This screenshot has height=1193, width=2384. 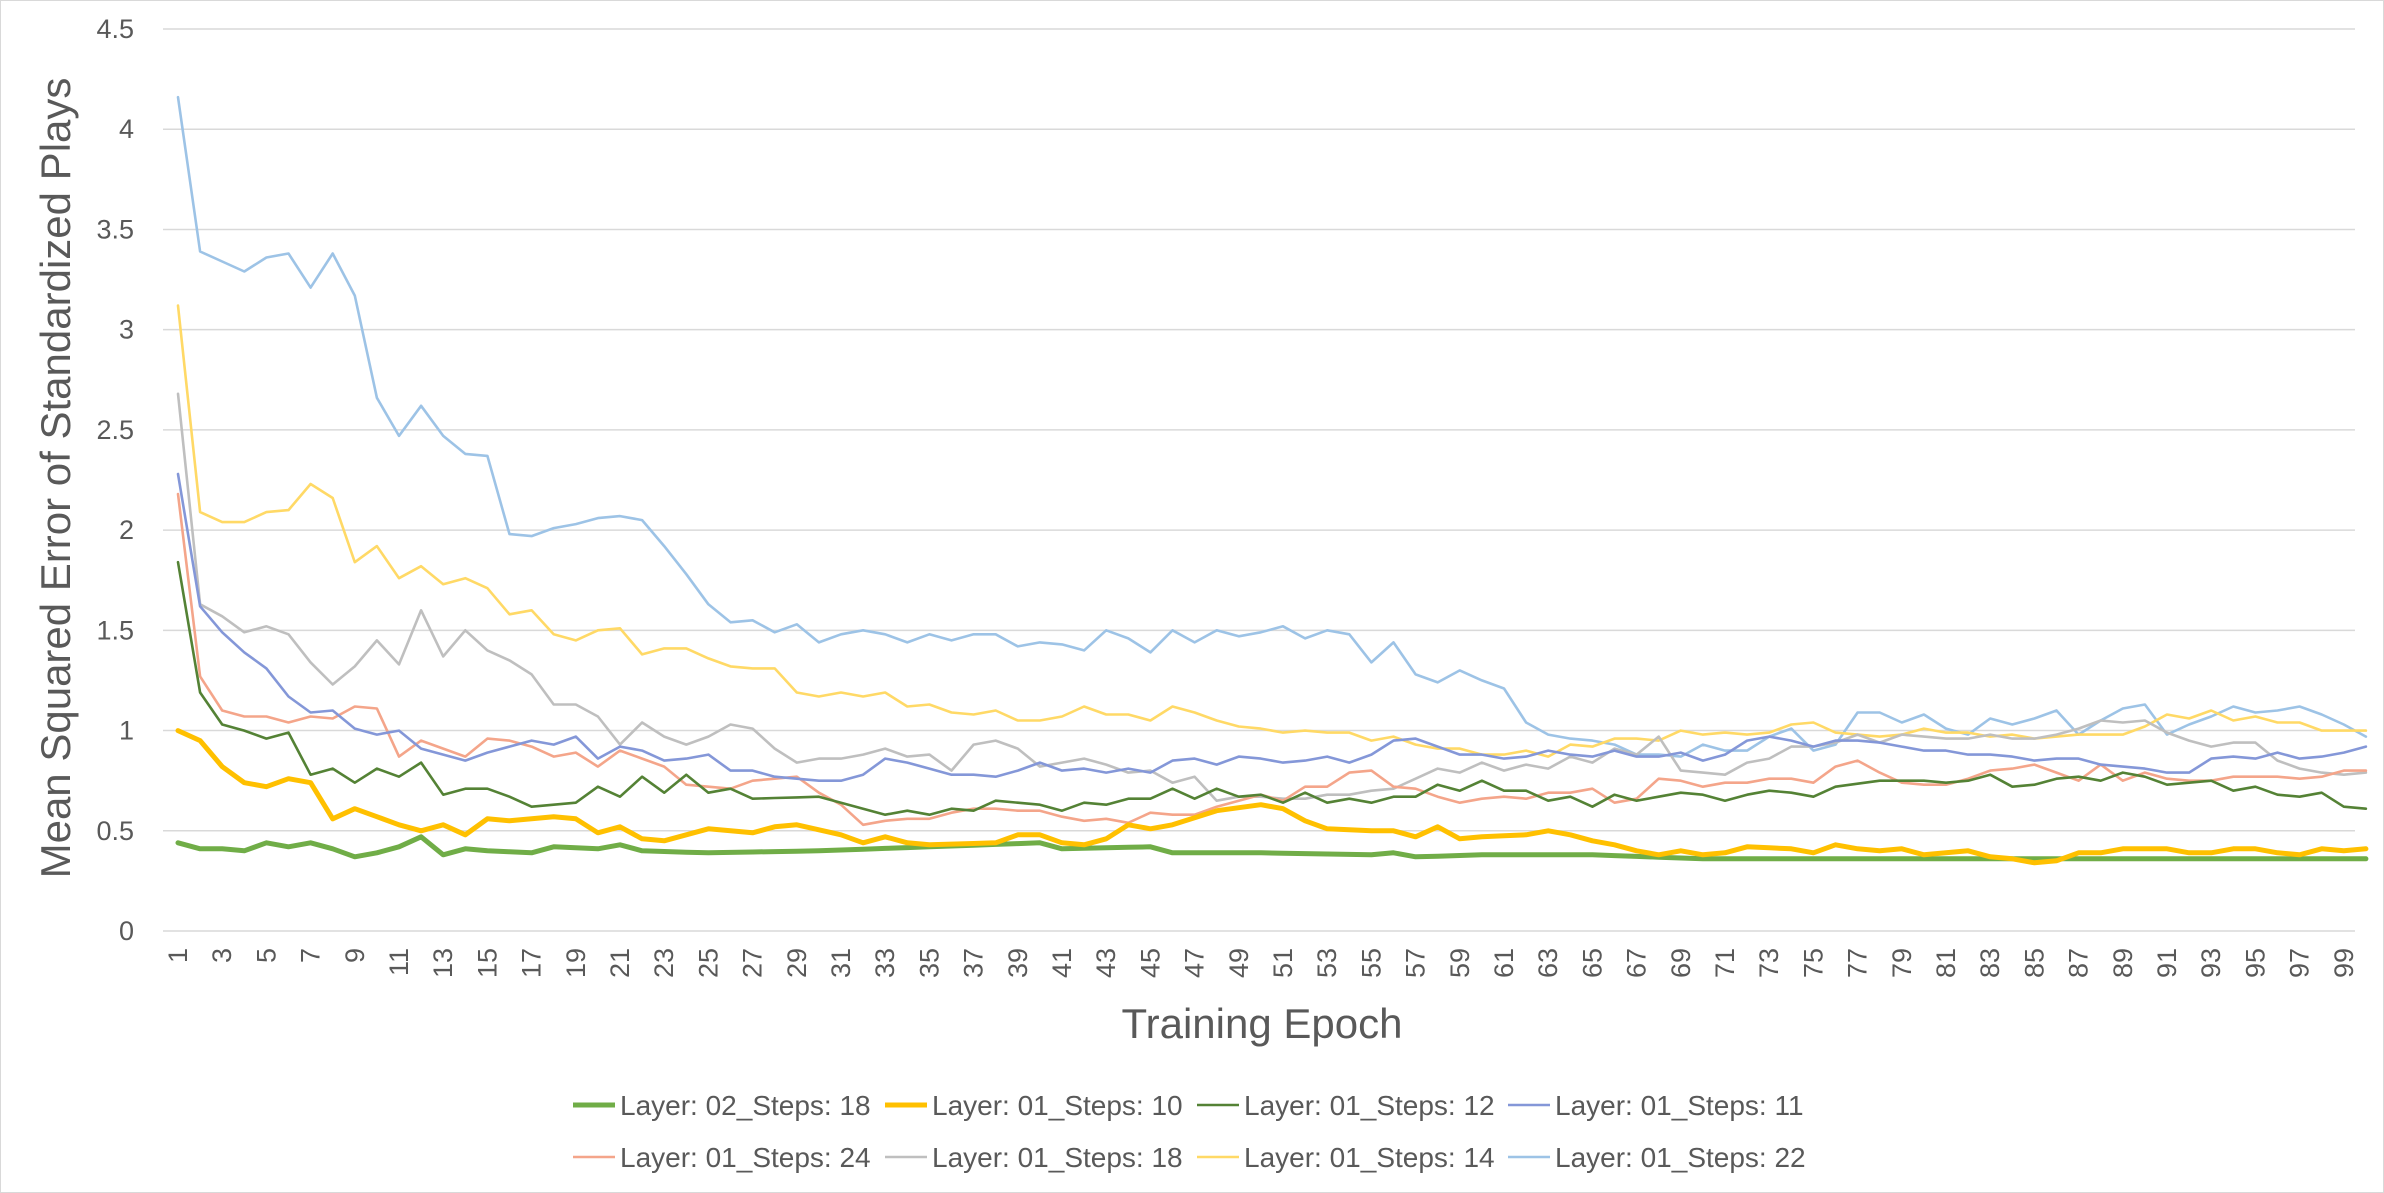 I want to click on x-tick-label: 45, so click(x=1150, y=963).